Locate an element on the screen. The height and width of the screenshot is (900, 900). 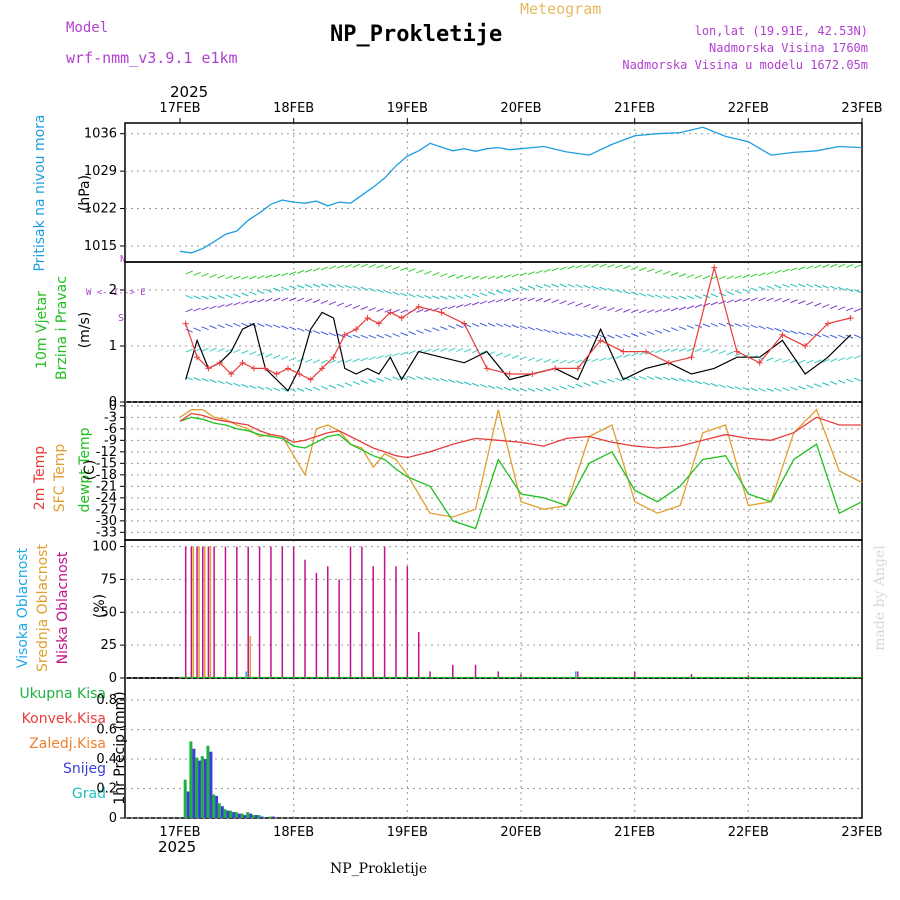
y-tick-label: 1036 is located at coordinates (100, 134).